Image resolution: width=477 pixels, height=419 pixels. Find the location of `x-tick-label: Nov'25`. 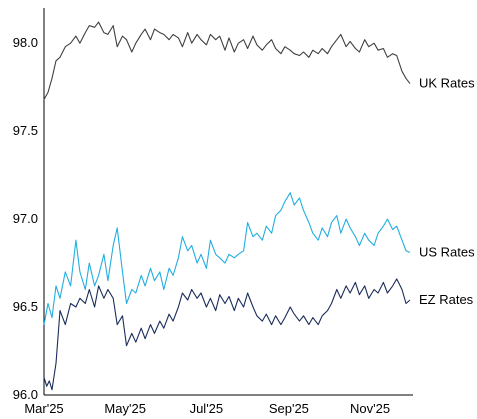

x-tick-label: Nov'25 is located at coordinates (370, 408).